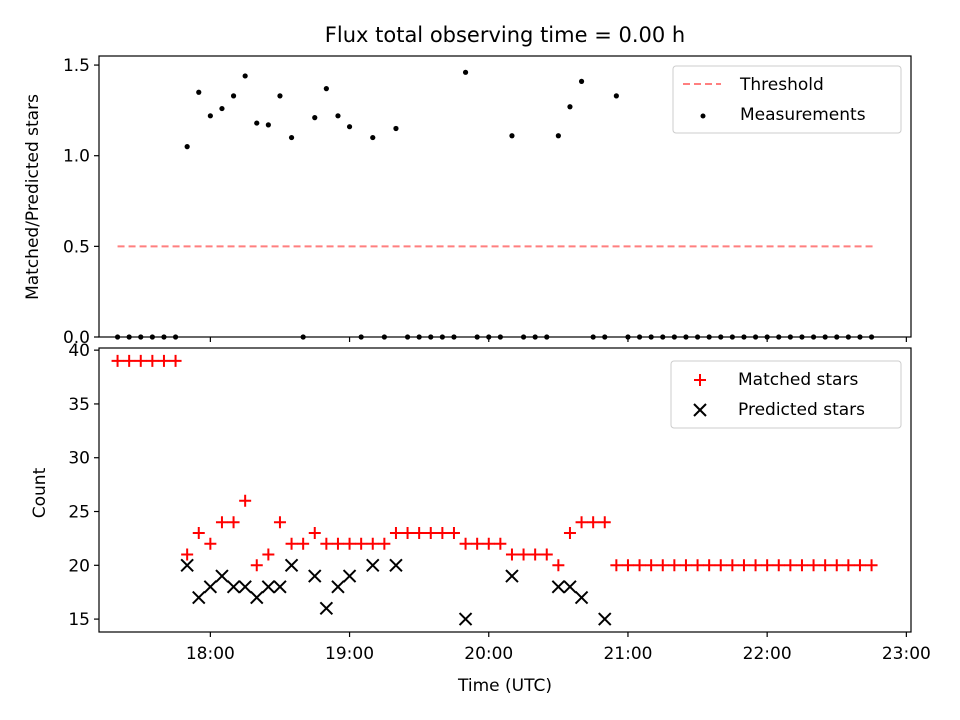  What do you see at coordinates (79, 566) in the screenshot?
I see `y-tick-label: 20` at bounding box center [79, 566].